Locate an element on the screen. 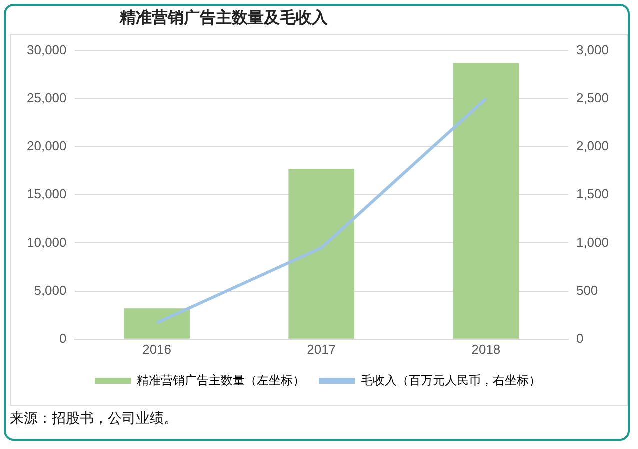 This screenshot has height=449, width=638. y-tick-label: 5,000 is located at coordinates (50, 290).